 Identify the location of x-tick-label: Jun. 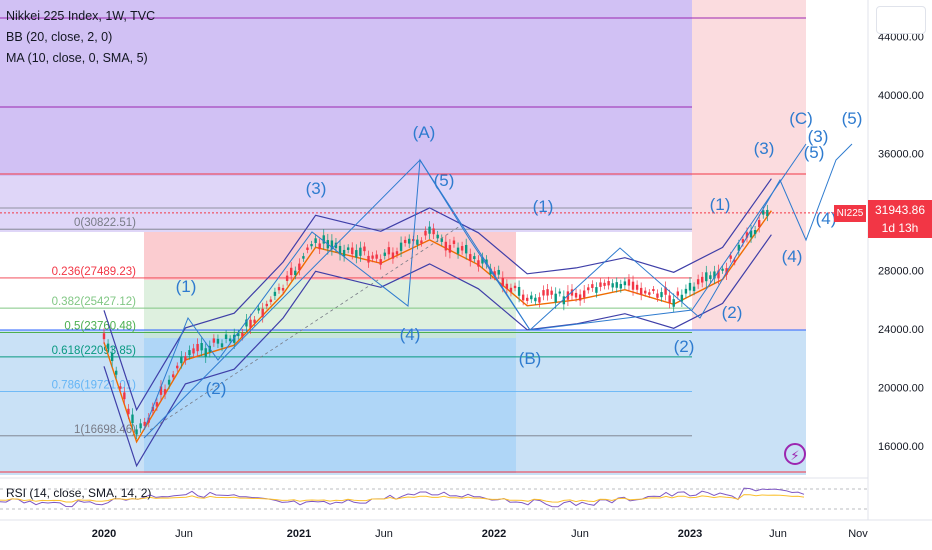
(580, 534).